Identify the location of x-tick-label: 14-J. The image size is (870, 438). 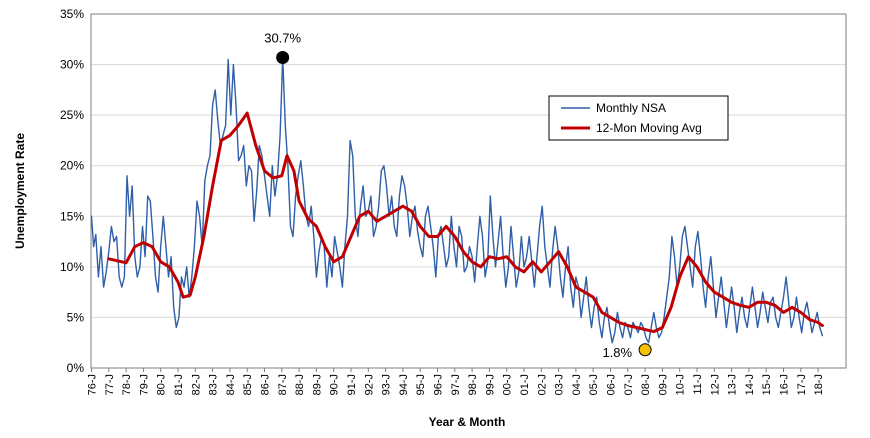
(750, 384).